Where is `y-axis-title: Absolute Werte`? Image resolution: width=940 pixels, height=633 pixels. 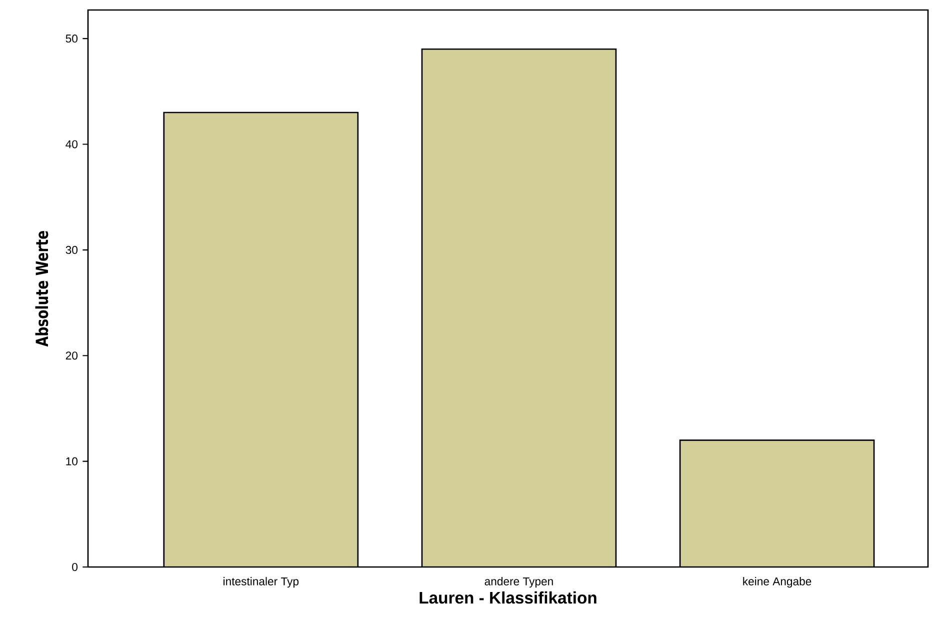
y-axis-title: Absolute Werte is located at coordinates (41, 288).